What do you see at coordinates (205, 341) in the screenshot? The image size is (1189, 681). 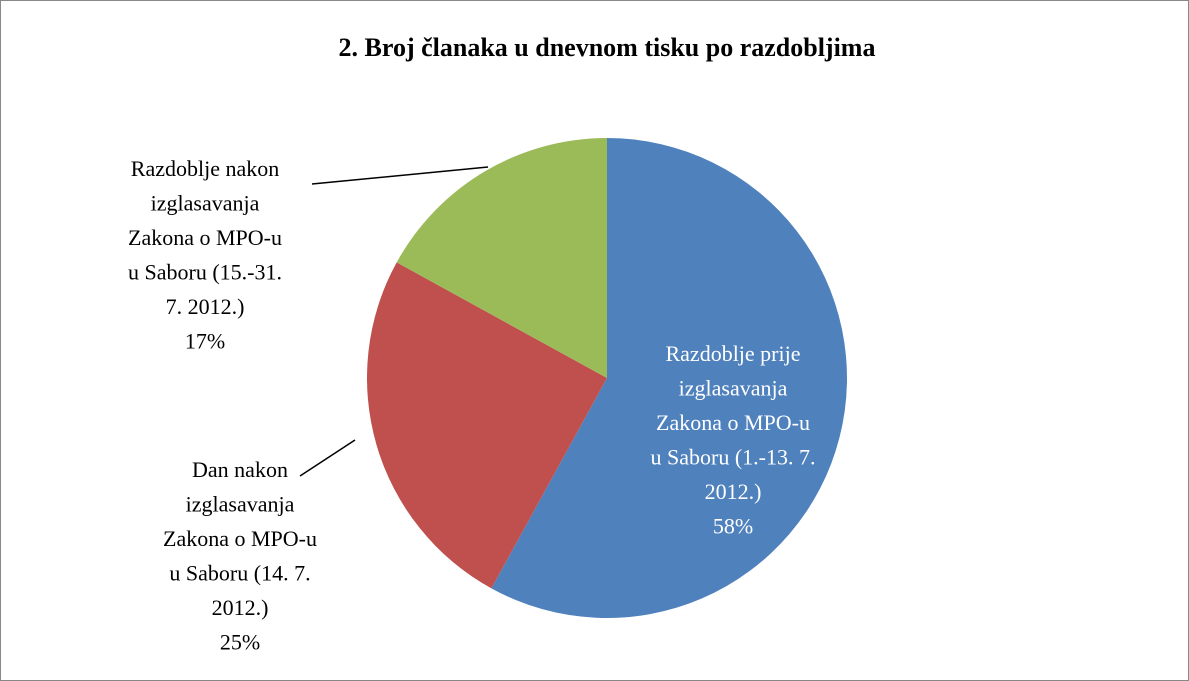 I see `value-label: 17%` at bounding box center [205, 341].